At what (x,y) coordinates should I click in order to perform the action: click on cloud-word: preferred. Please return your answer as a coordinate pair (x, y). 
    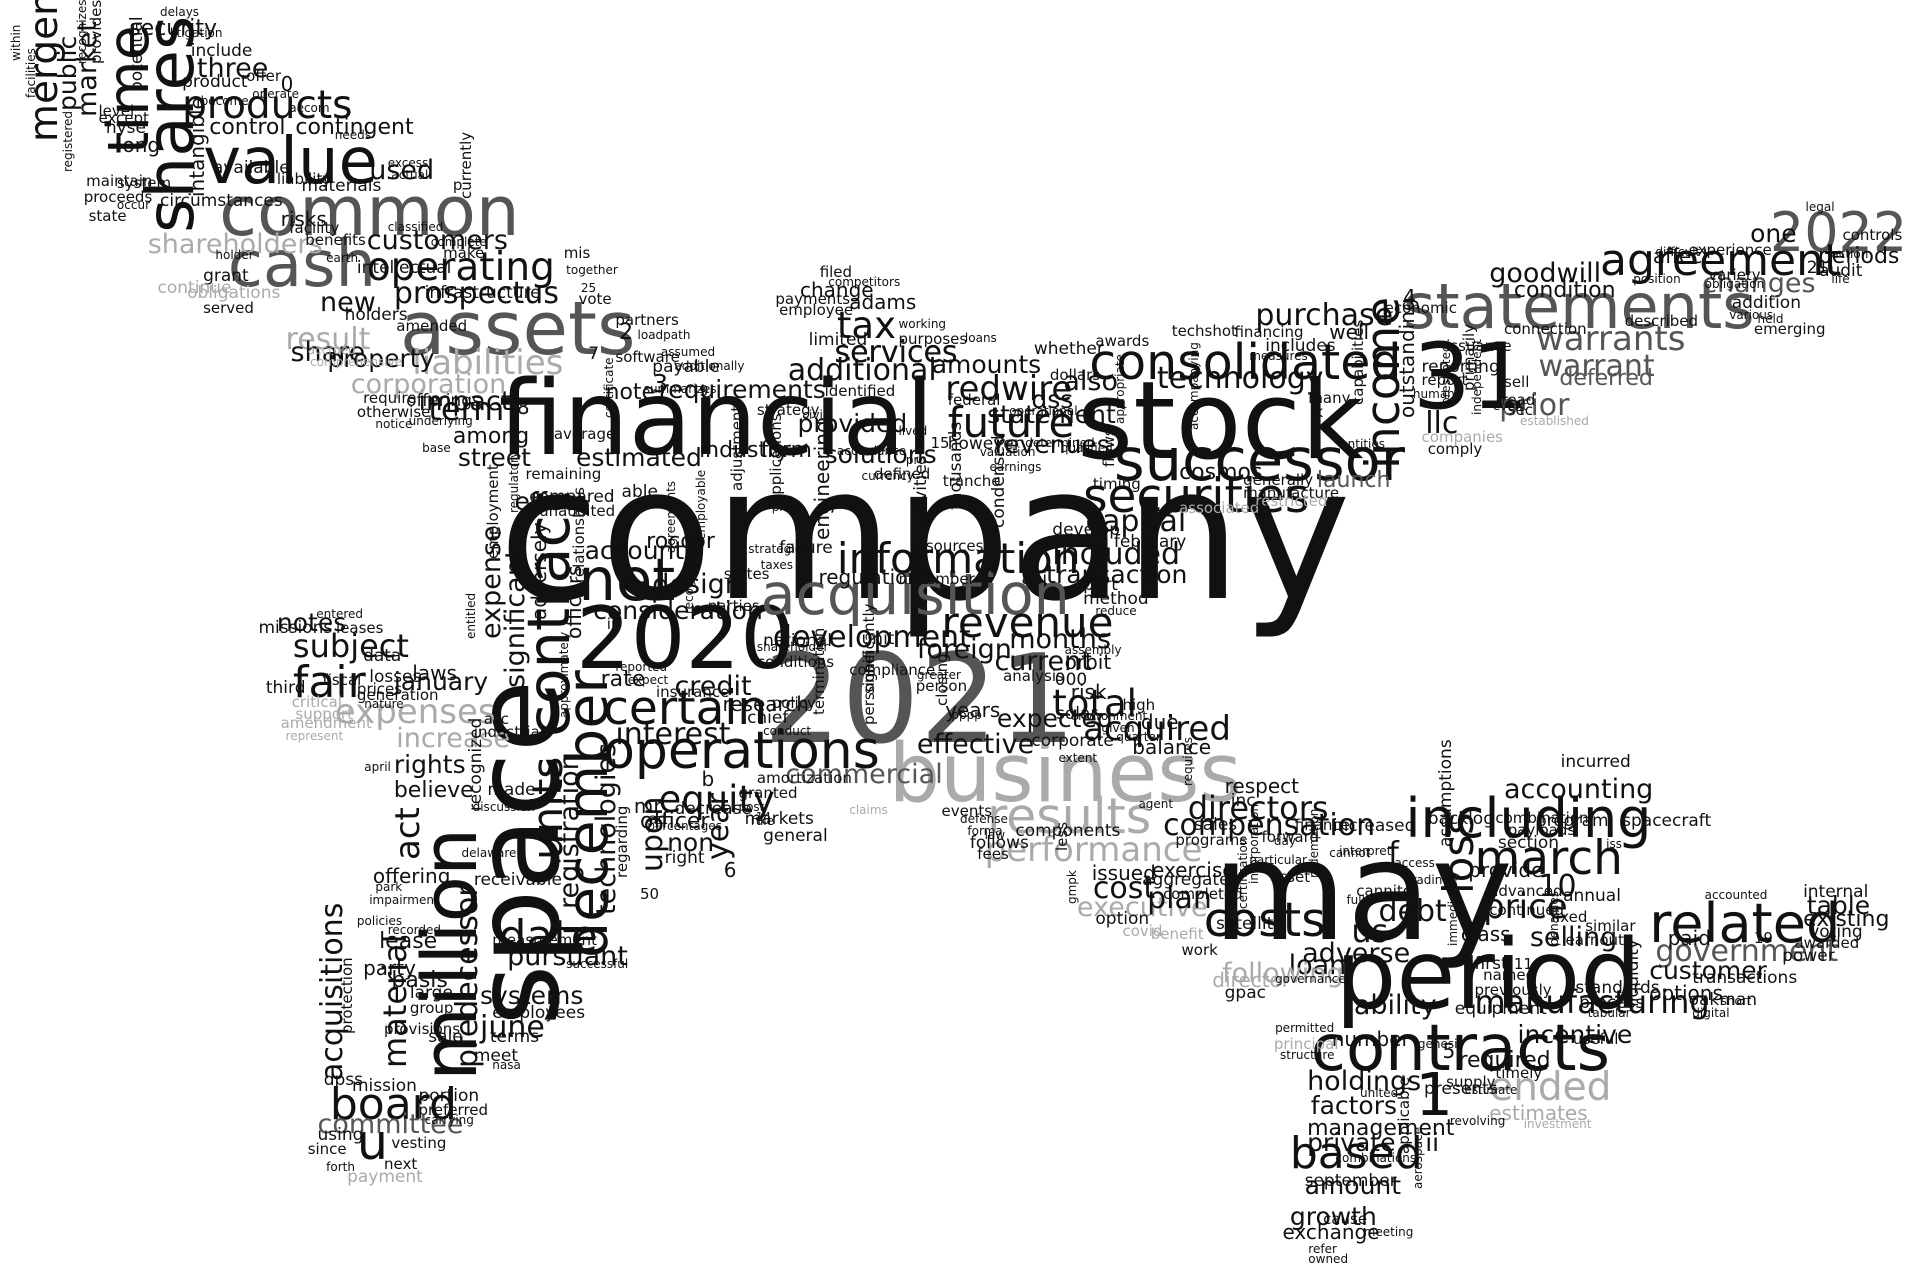
    Looking at the image, I should click on (453, 1109).